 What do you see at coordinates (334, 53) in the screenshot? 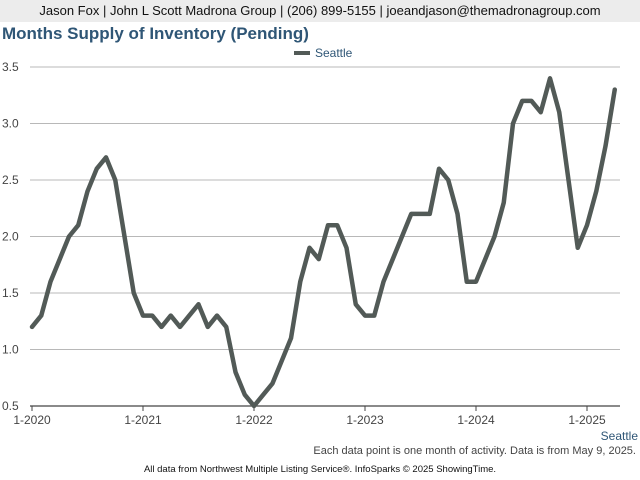
I see `legend-label: Seattle` at bounding box center [334, 53].